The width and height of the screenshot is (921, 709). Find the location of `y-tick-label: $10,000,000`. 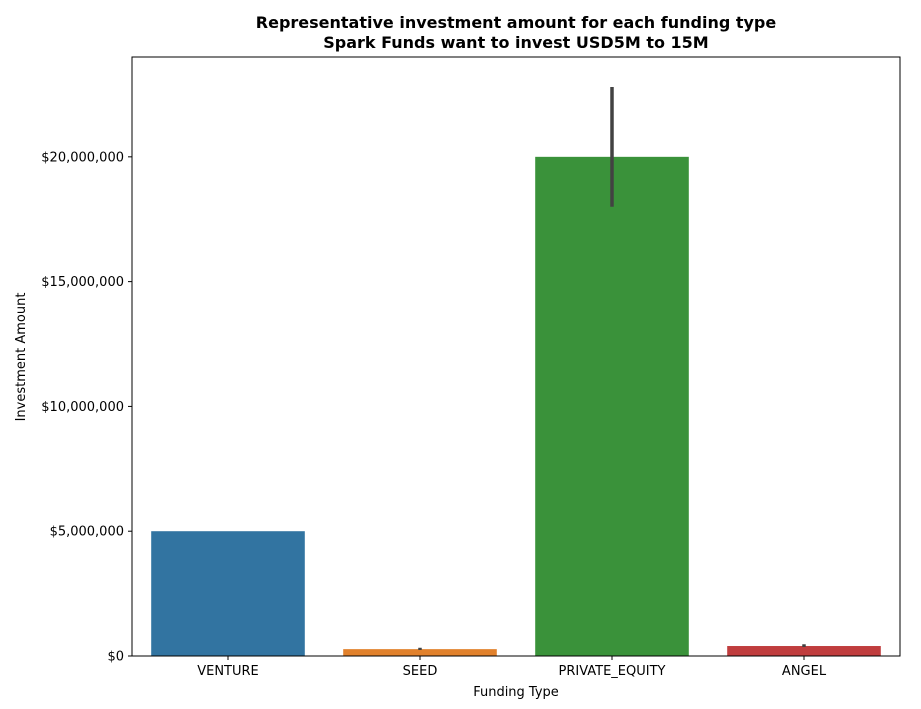

y-tick-label: $10,000,000 is located at coordinates (82, 407).